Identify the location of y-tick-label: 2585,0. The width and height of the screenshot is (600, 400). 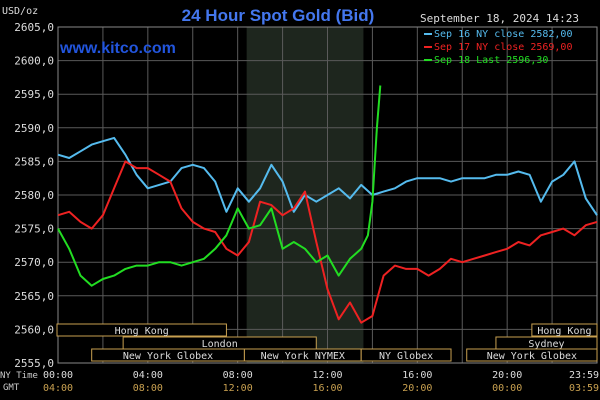
(34, 161).